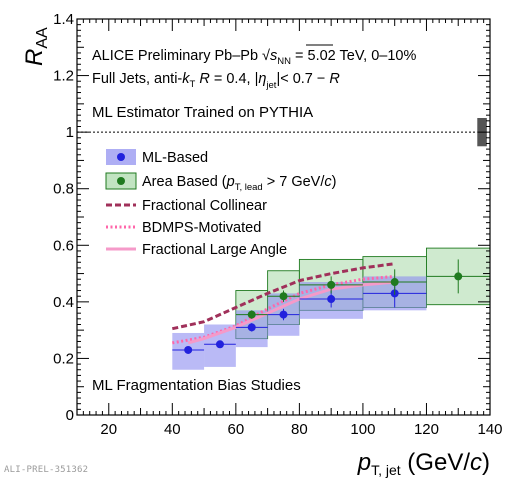 This screenshot has width=512, height=481. I want to click on legend-curve-label-2: Fractional Large Angle, so click(214, 250).